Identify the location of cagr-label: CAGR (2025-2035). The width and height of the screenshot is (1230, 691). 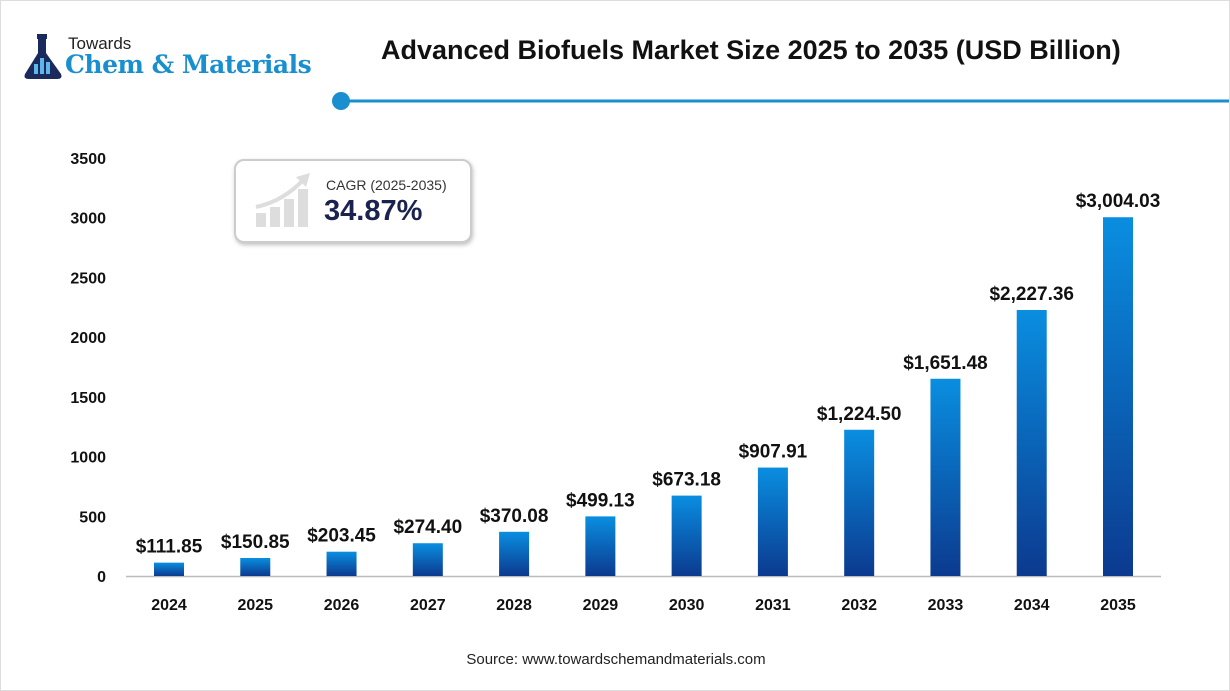
(386, 185).